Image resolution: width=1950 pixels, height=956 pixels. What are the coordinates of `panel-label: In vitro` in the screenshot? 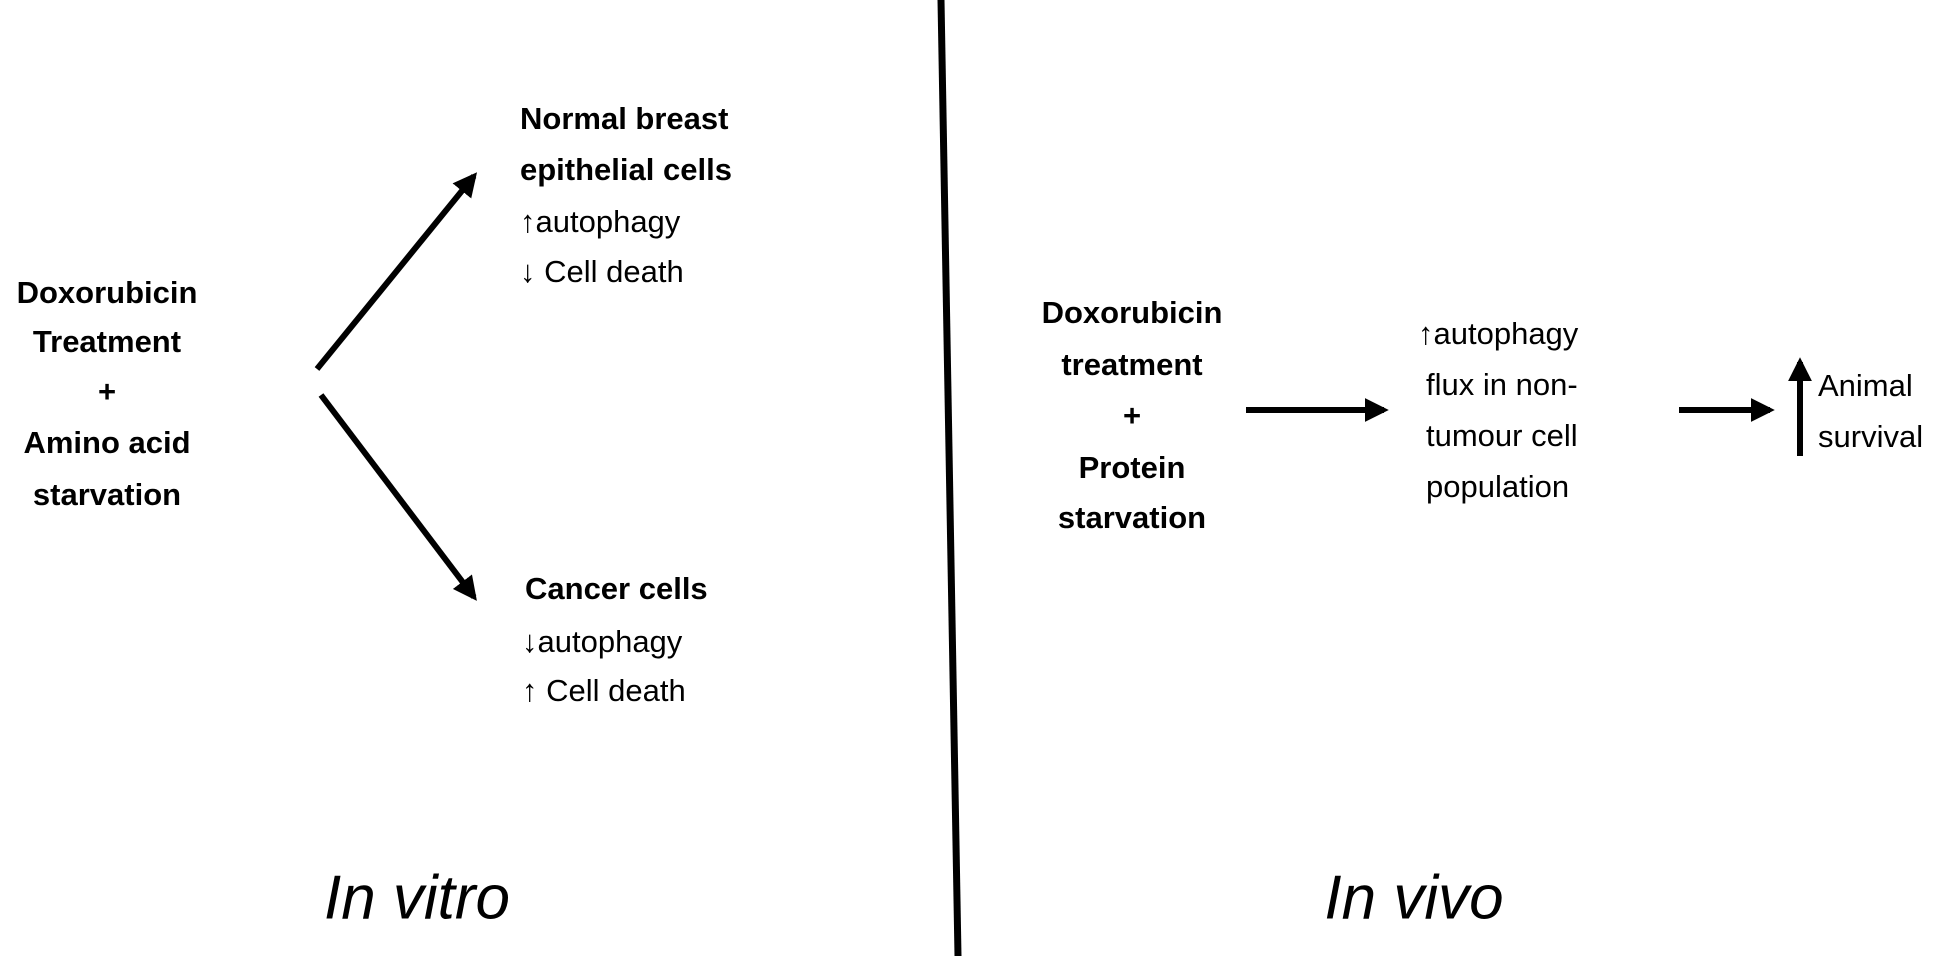 It's located at (417, 897).